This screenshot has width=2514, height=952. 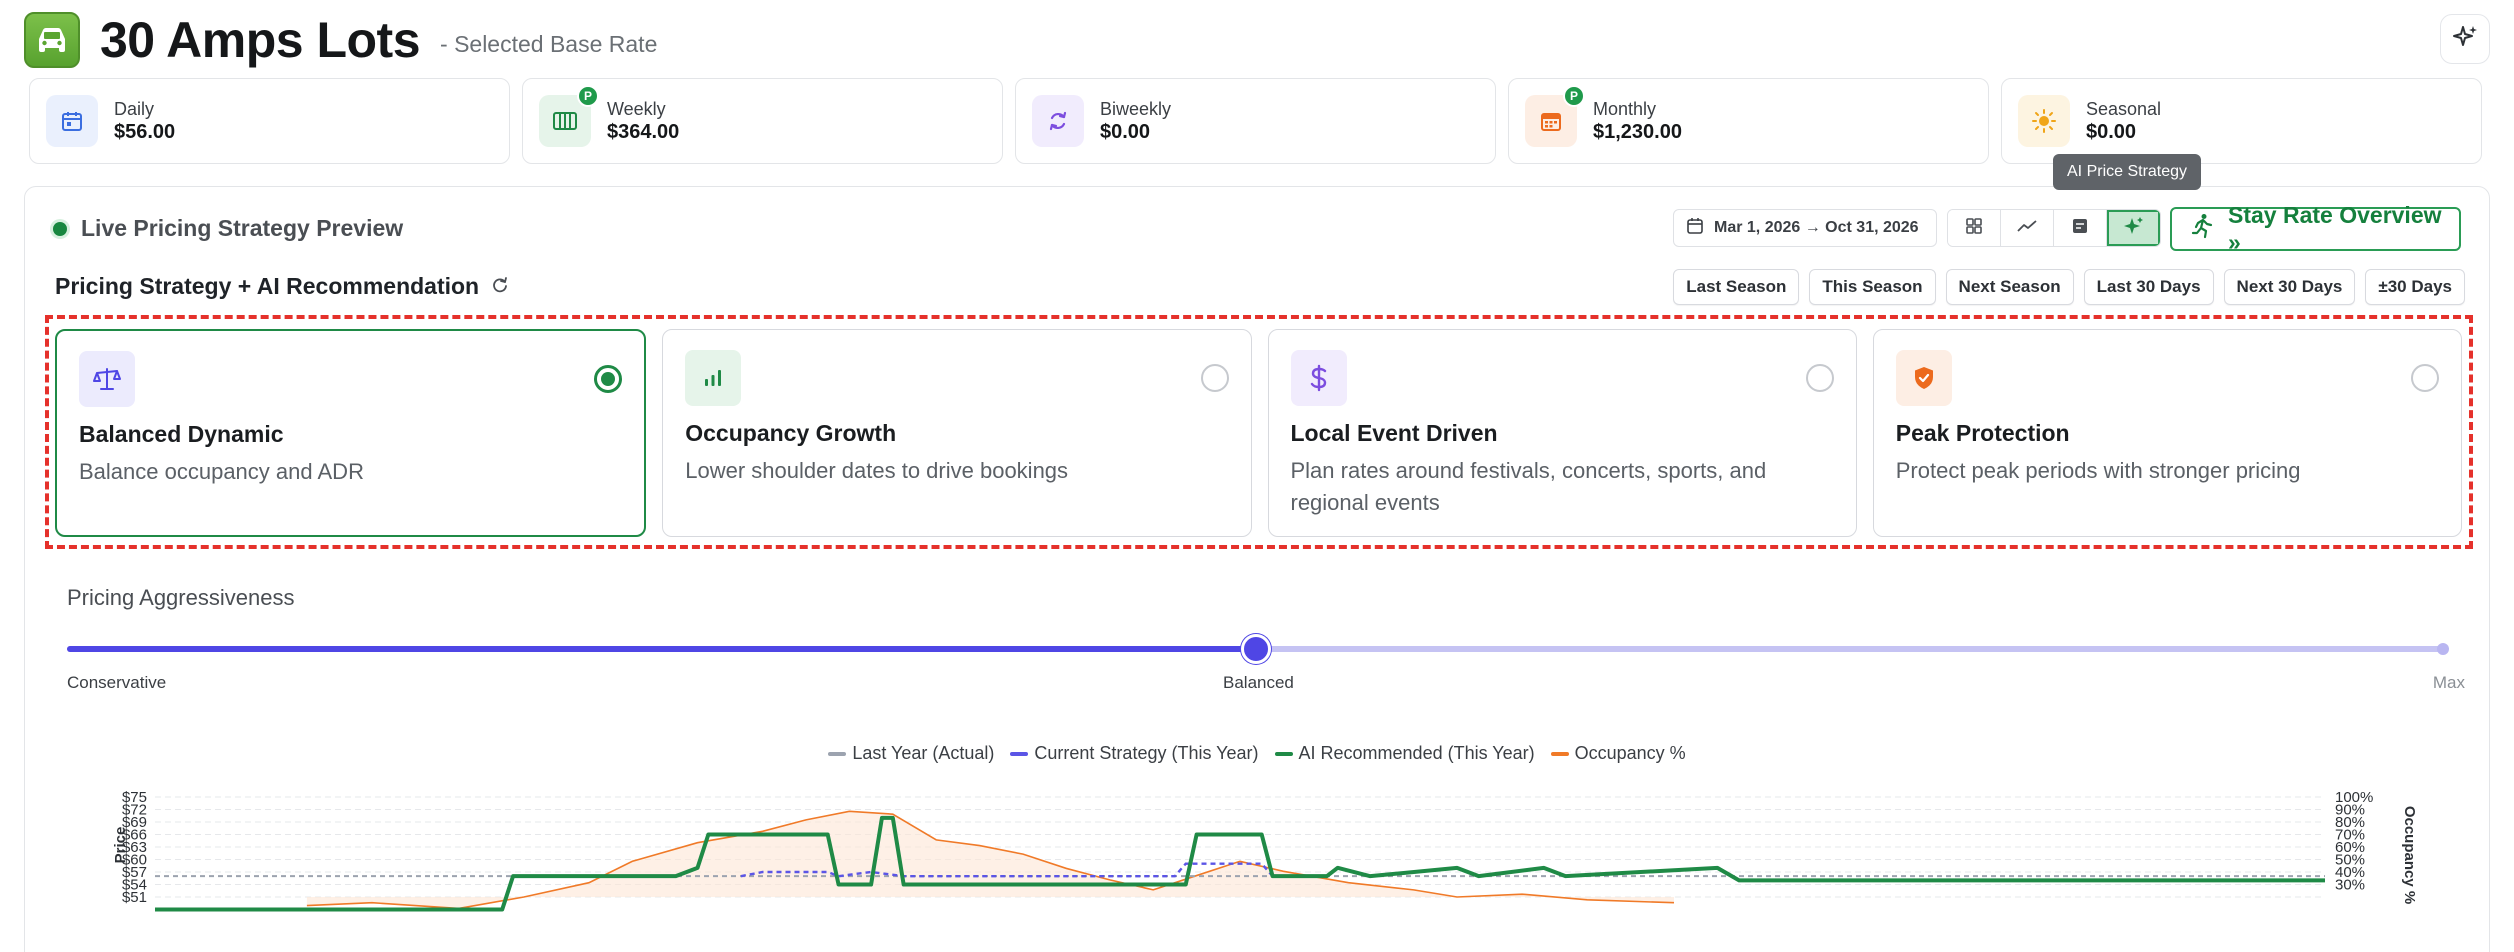 What do you see at coordinates (2415, 287) in the screenshot?
I see `plus-minus-30-days-button: ±30 Days` at bounding box center [2415, 287].